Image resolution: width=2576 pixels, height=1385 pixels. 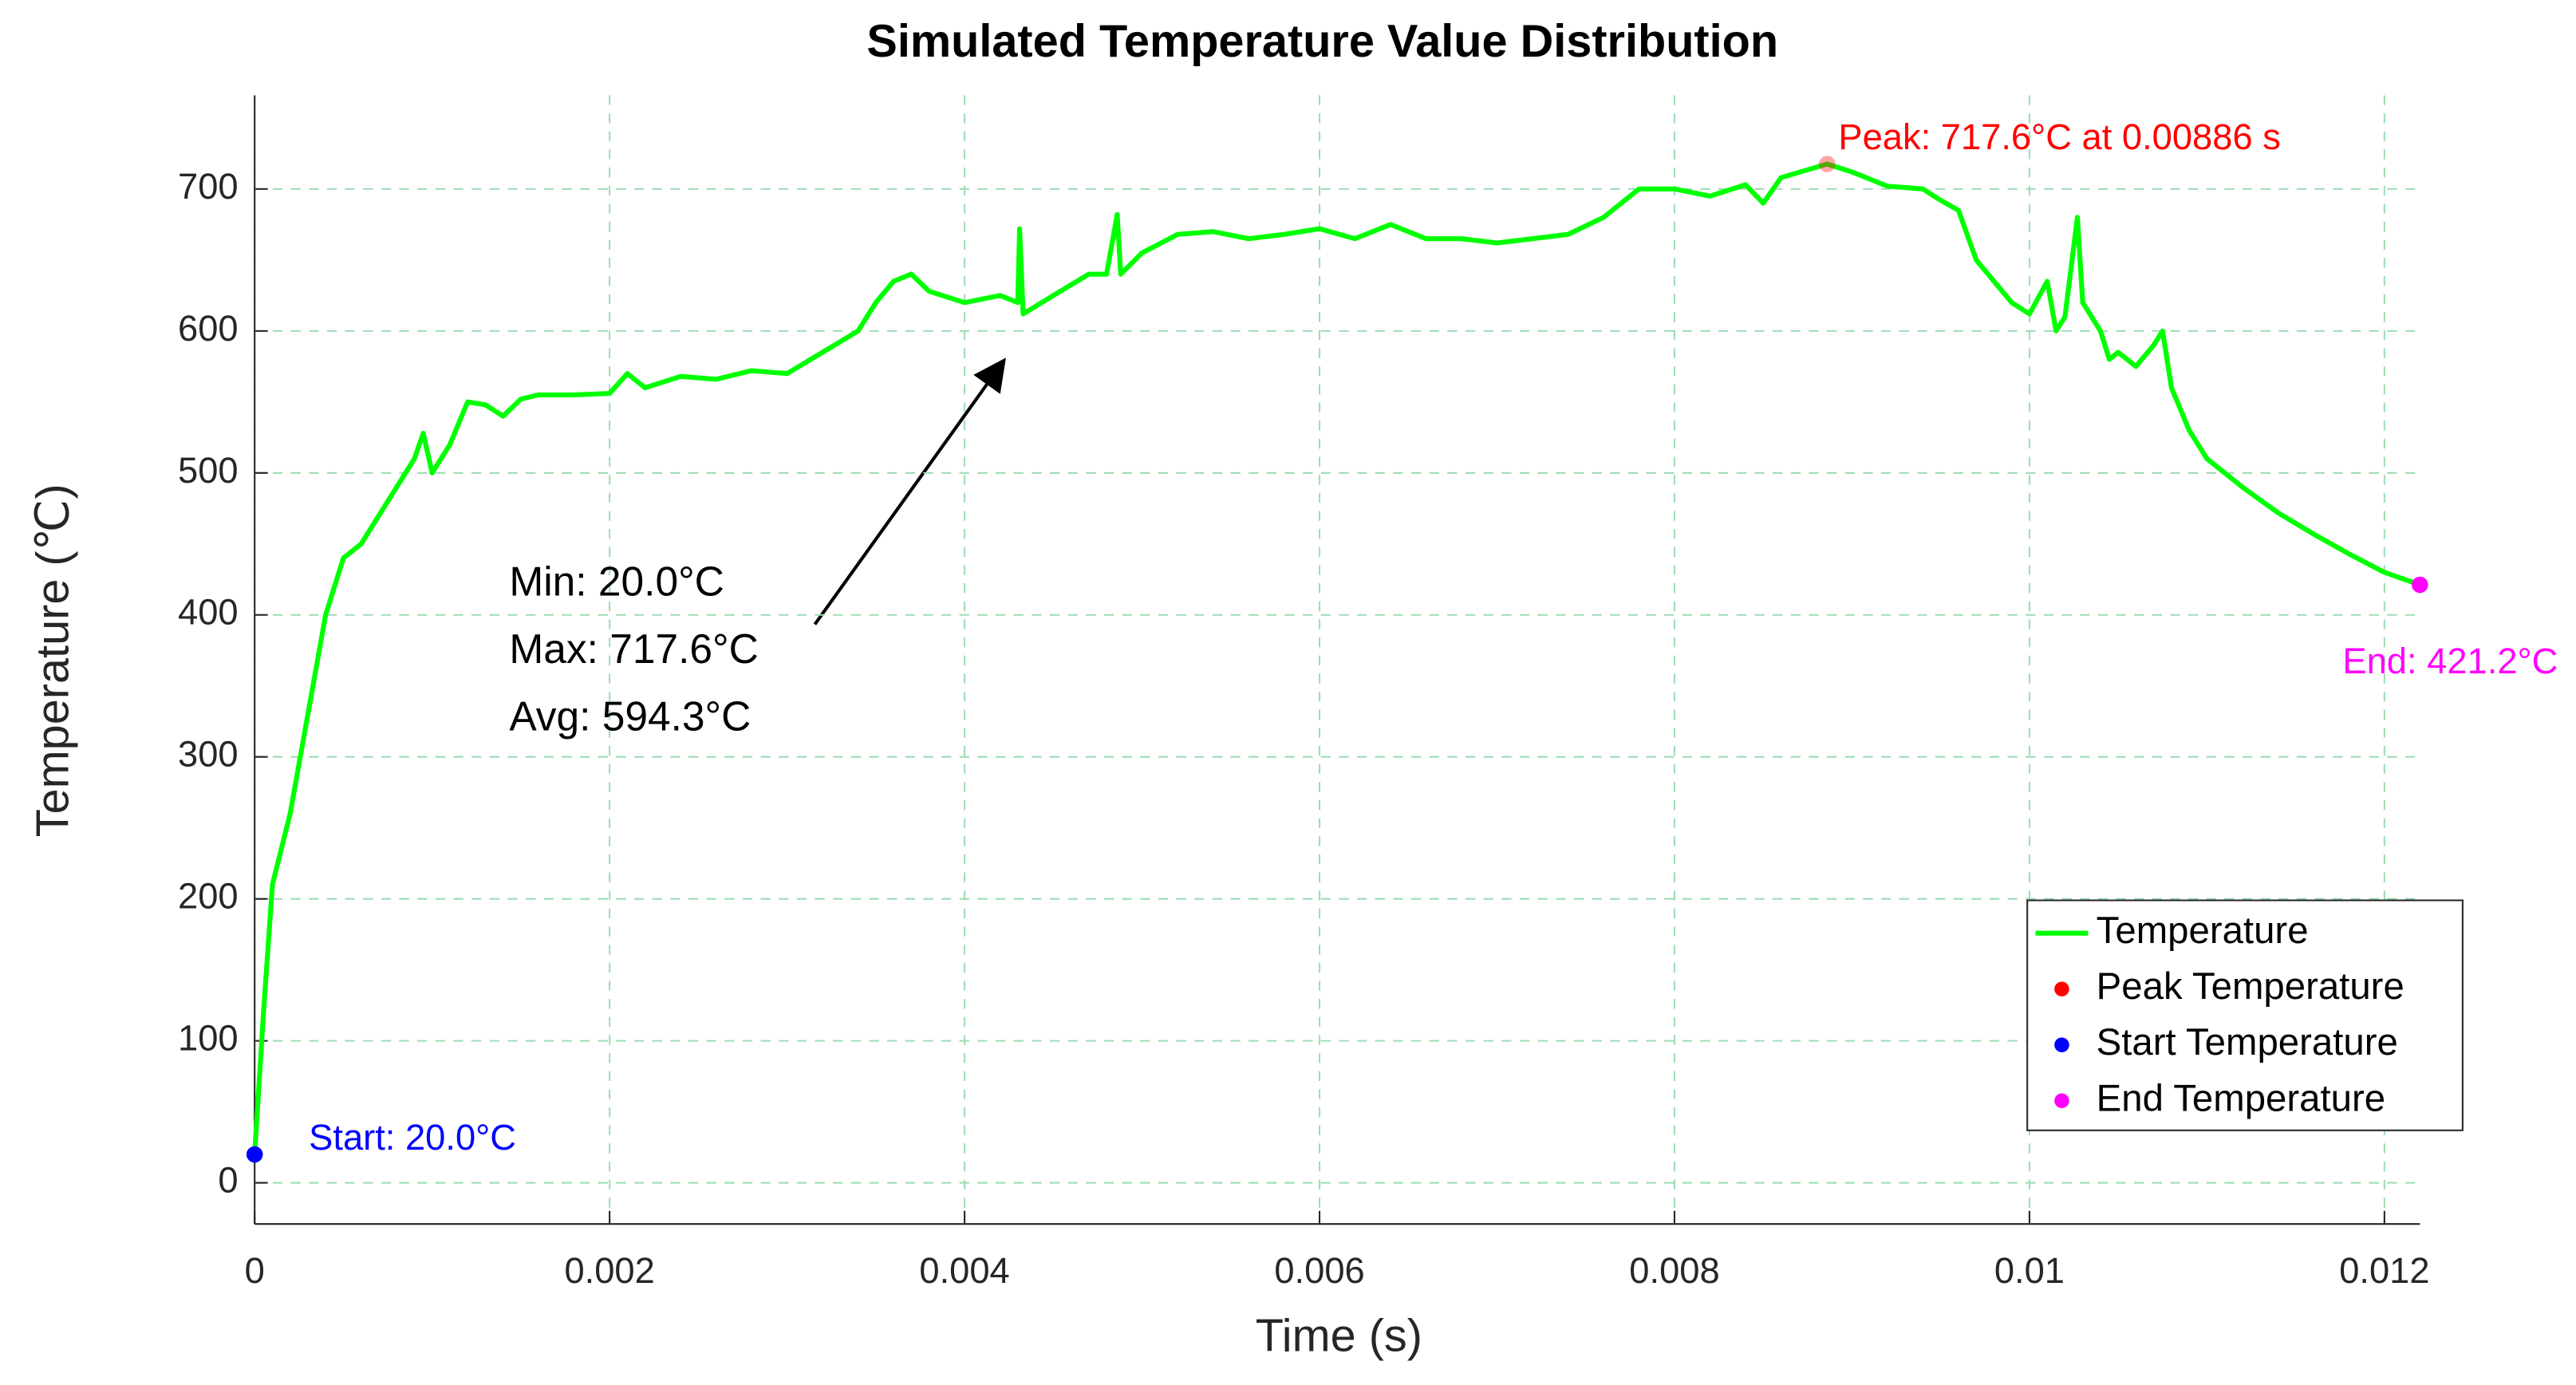 I want to click on legend-box, so click(x=2245, y=1015).